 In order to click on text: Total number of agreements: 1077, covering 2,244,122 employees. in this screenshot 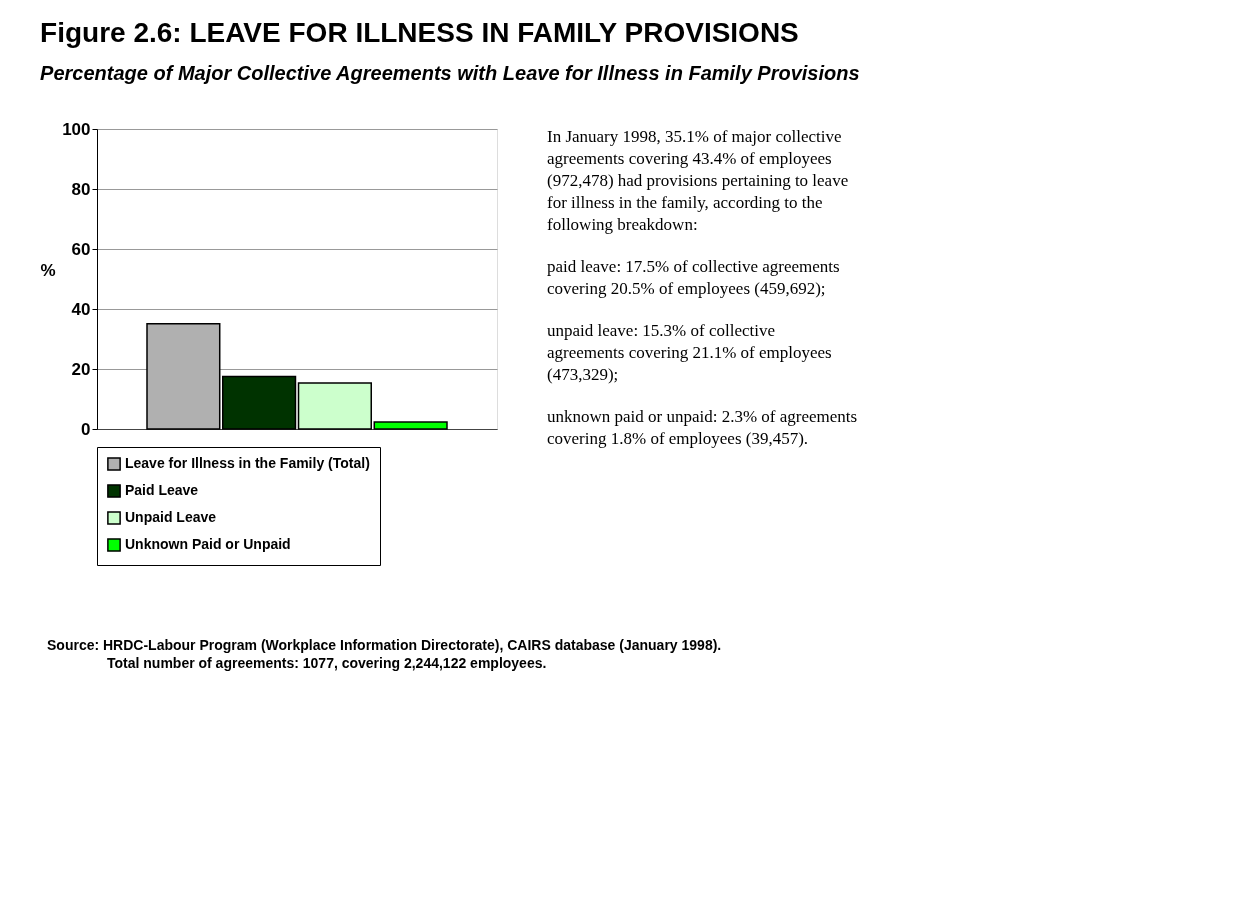, I will do `click(327, 663)`.